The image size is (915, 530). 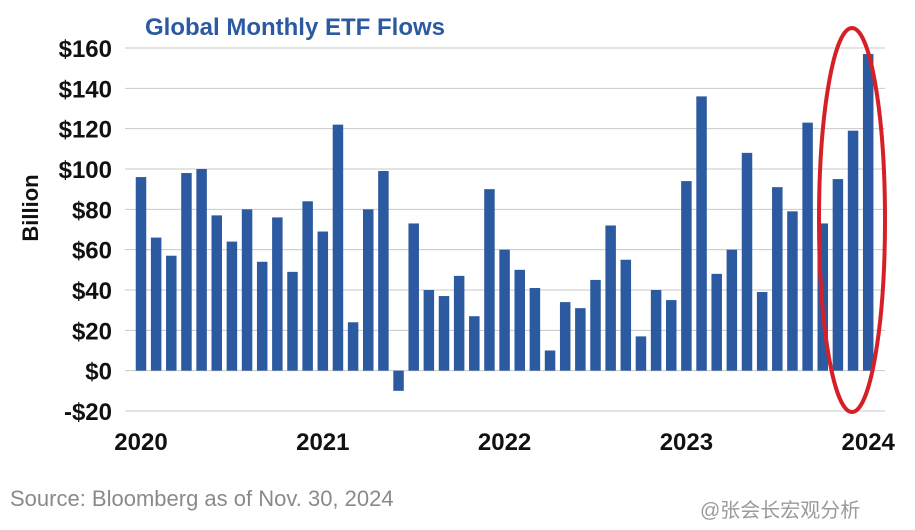 What do you see at coordinates (92, 331) in the screenshot?
I see `y-tick-label: $20` at bounding box center [92, 331].